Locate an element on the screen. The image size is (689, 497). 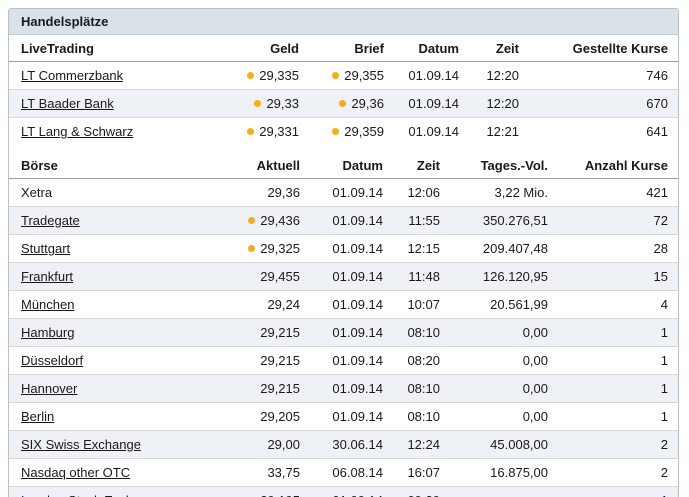
zeit-cell: 12:15 is located at coordinates (411, 248).